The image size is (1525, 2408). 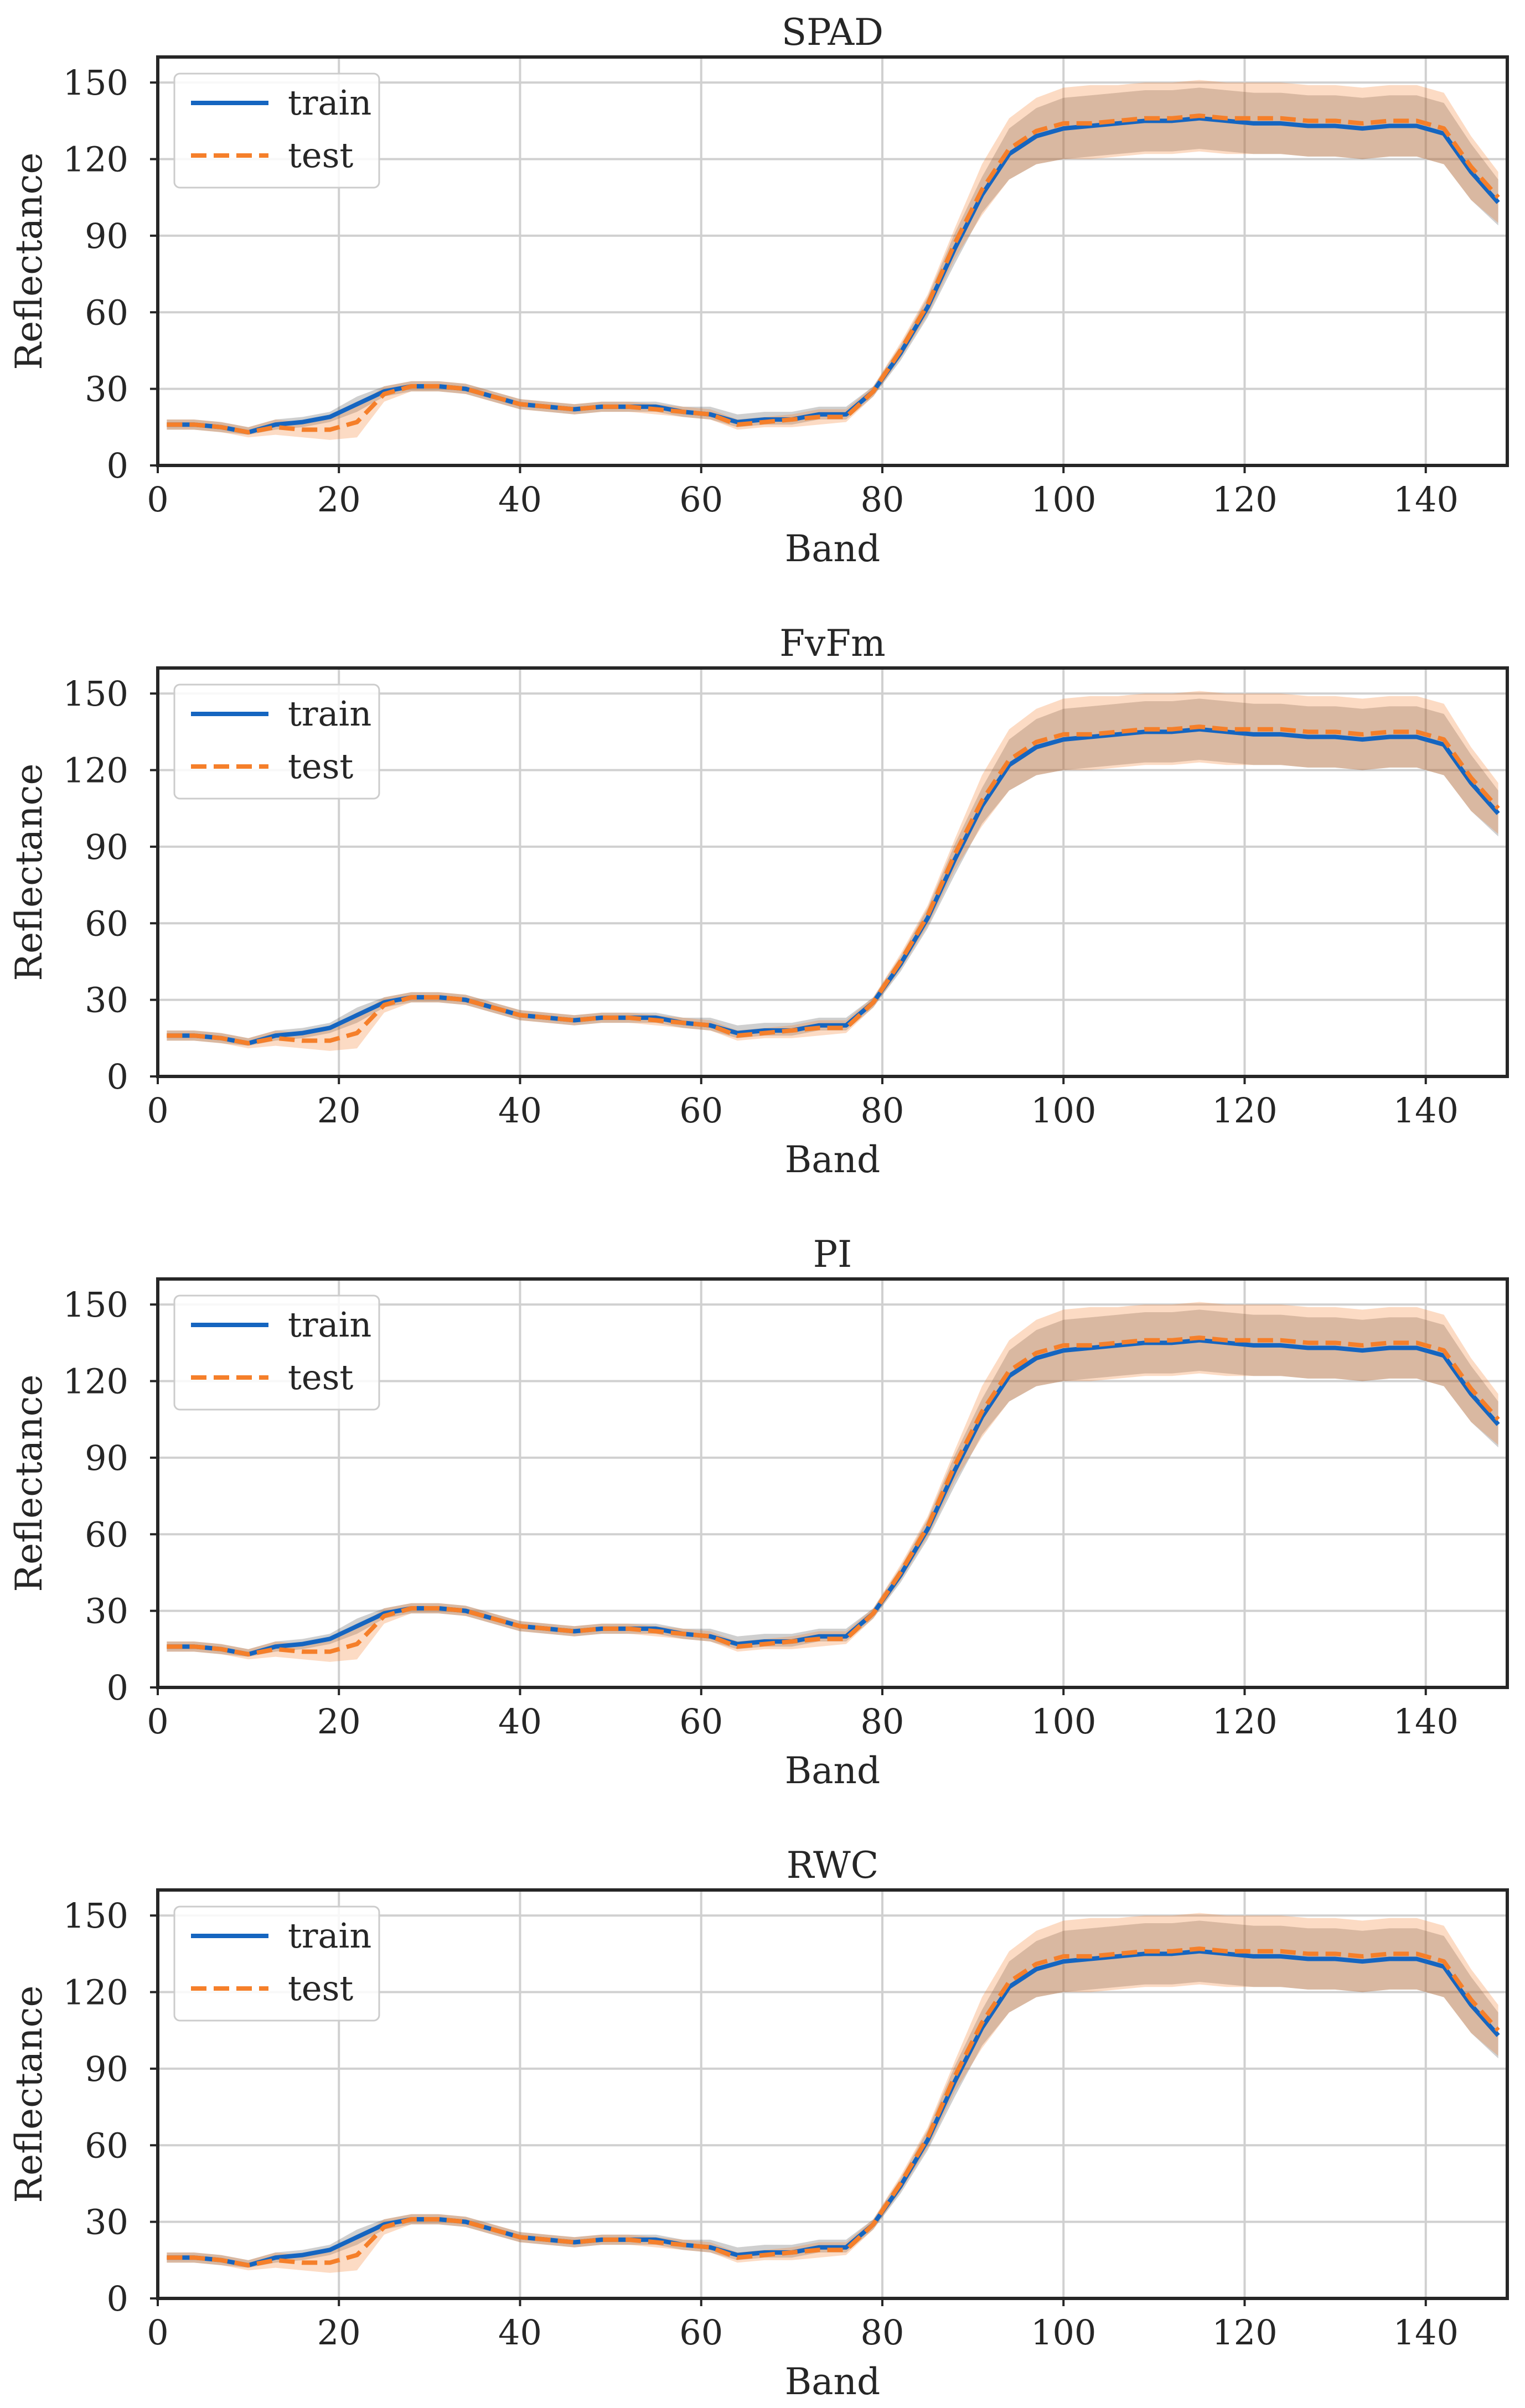 What do you see at coordinates (832, 32) in the screenshot?
I see `chart-title: SPAD` at bounding box center [832, 32].